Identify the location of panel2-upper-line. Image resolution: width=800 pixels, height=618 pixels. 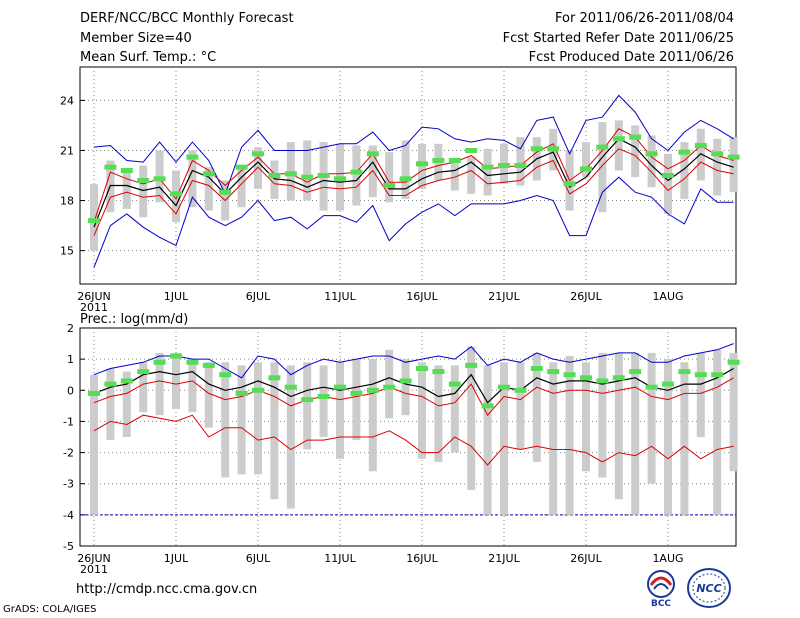
(413, 397).